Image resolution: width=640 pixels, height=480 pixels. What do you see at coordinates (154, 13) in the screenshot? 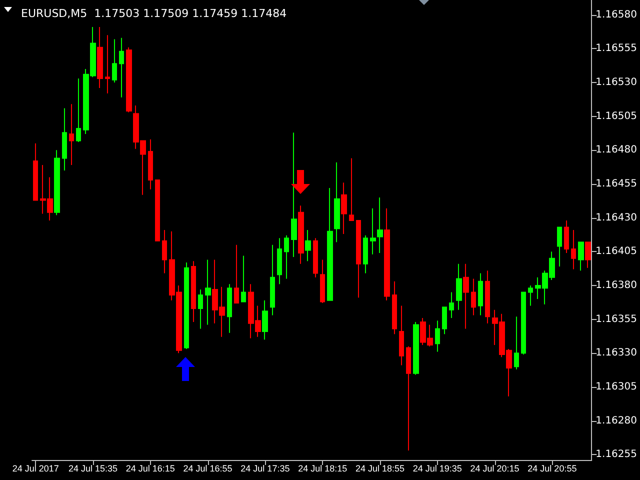
I see `text: EURUSD,M5 1.17503 1.17509 1.17459 1.17484` at bounding box center [154, 13].